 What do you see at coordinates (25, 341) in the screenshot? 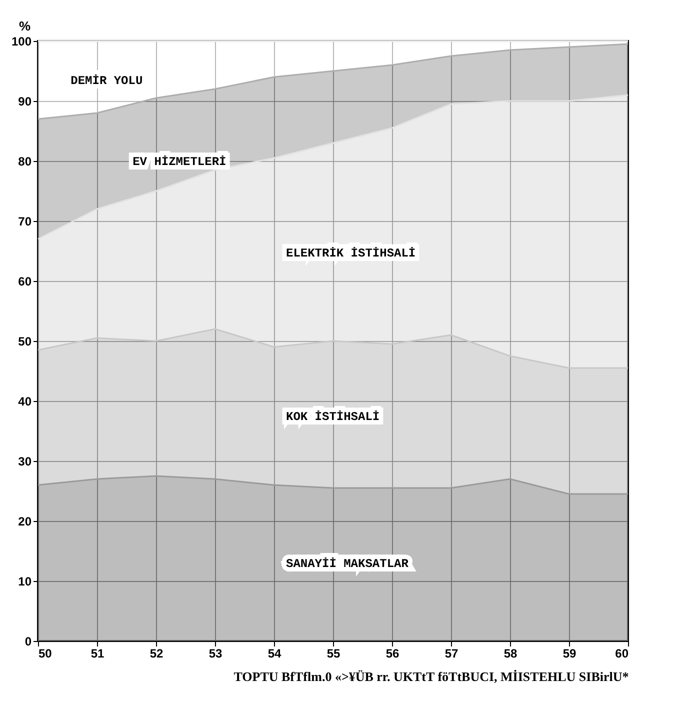
I see `y-tick-label: 50` at bounding box center [25, 341].